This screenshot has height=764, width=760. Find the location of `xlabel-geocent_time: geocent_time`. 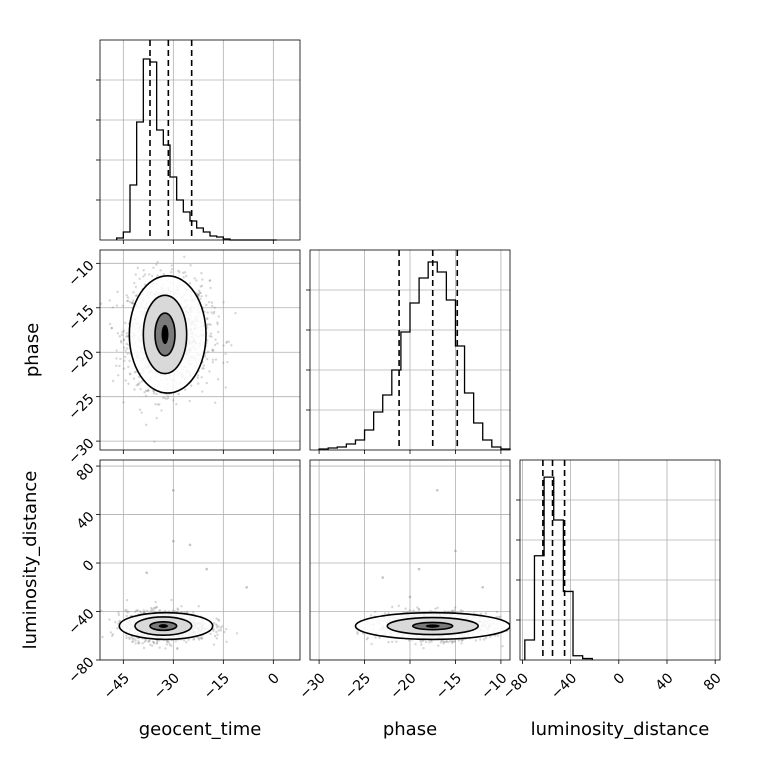

xlabel-geocent_time: geocent_time is located at coordinates (200, 729).